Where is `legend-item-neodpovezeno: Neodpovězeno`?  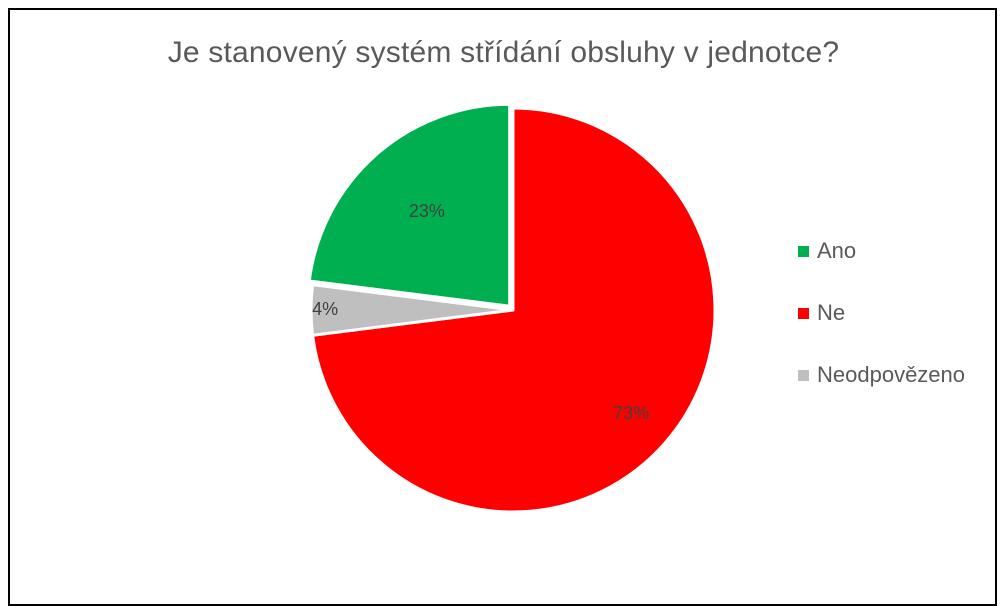
legend-item-neodpovezeno: Neodpovězeno is located at coordinates (881, 375).